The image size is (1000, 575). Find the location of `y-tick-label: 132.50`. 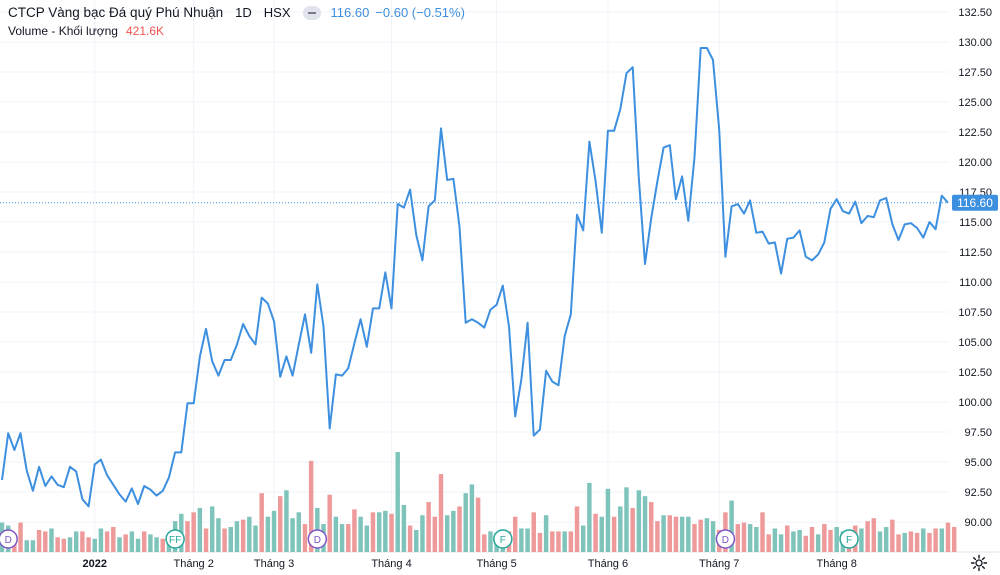

y-tick-label: 132.50 is located at coordinates (975, 13).